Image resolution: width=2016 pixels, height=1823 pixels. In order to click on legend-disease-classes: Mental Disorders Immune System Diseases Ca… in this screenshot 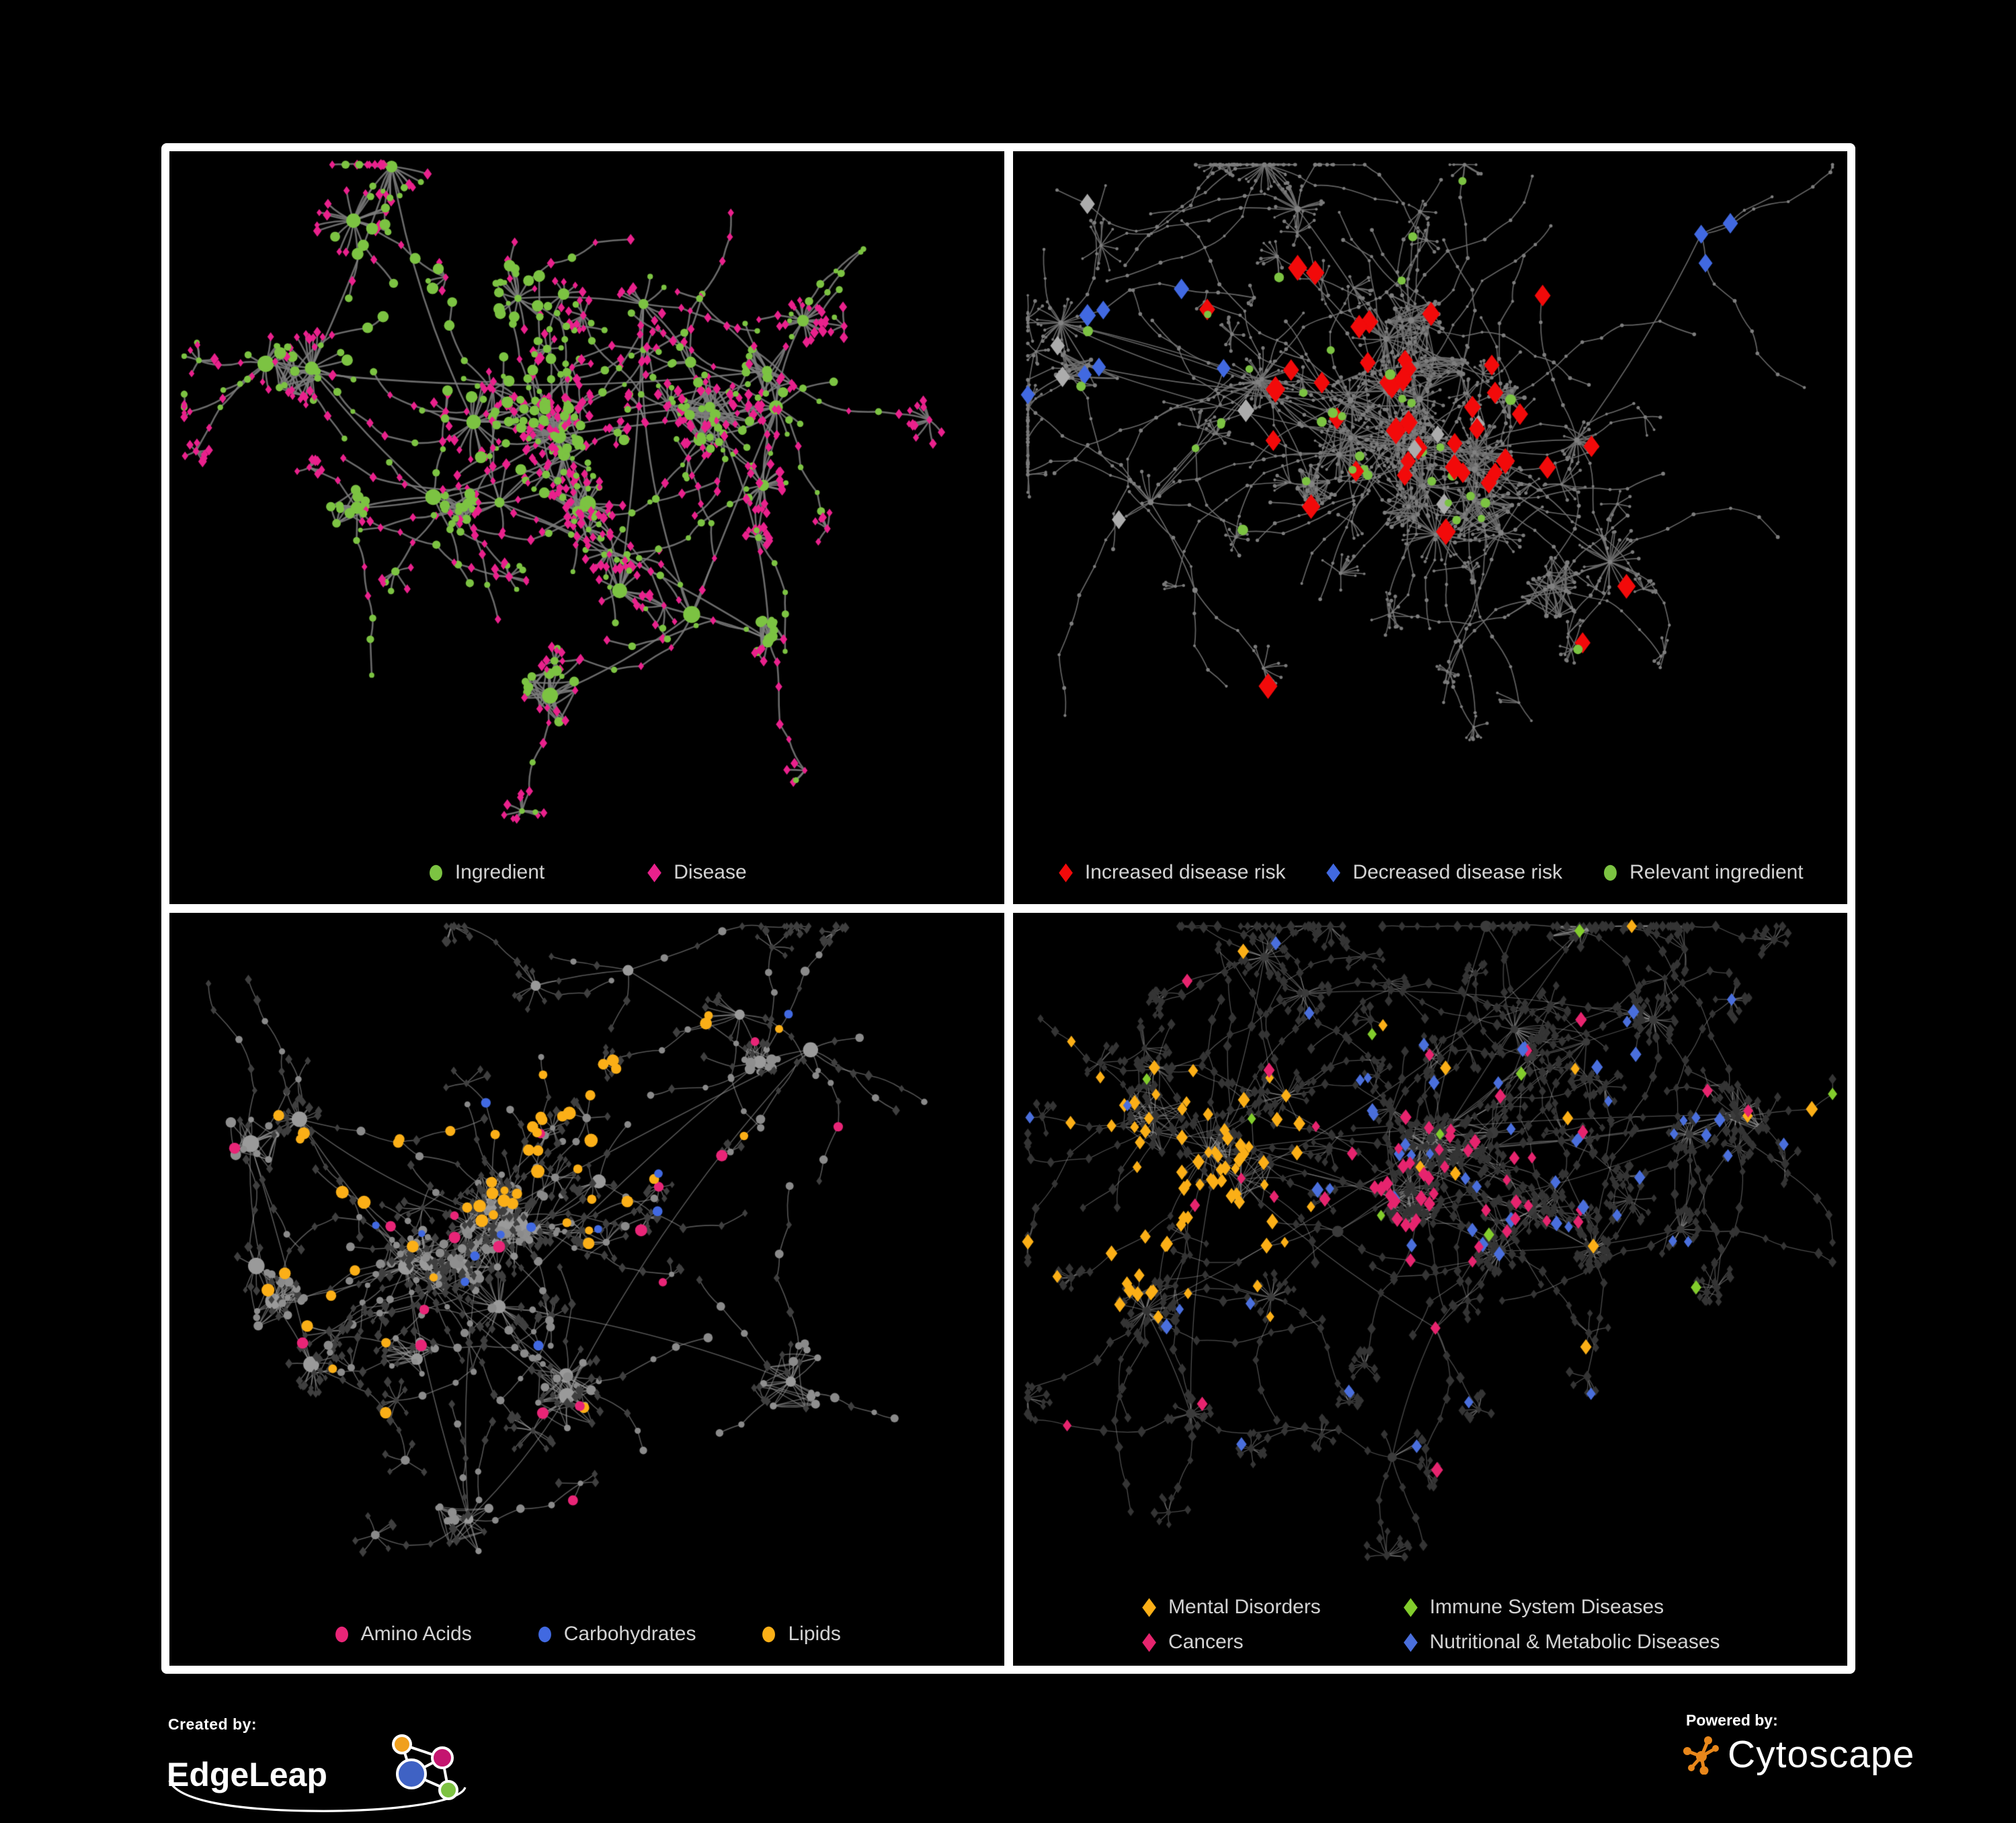, I will do `click(1430, 1625)`.